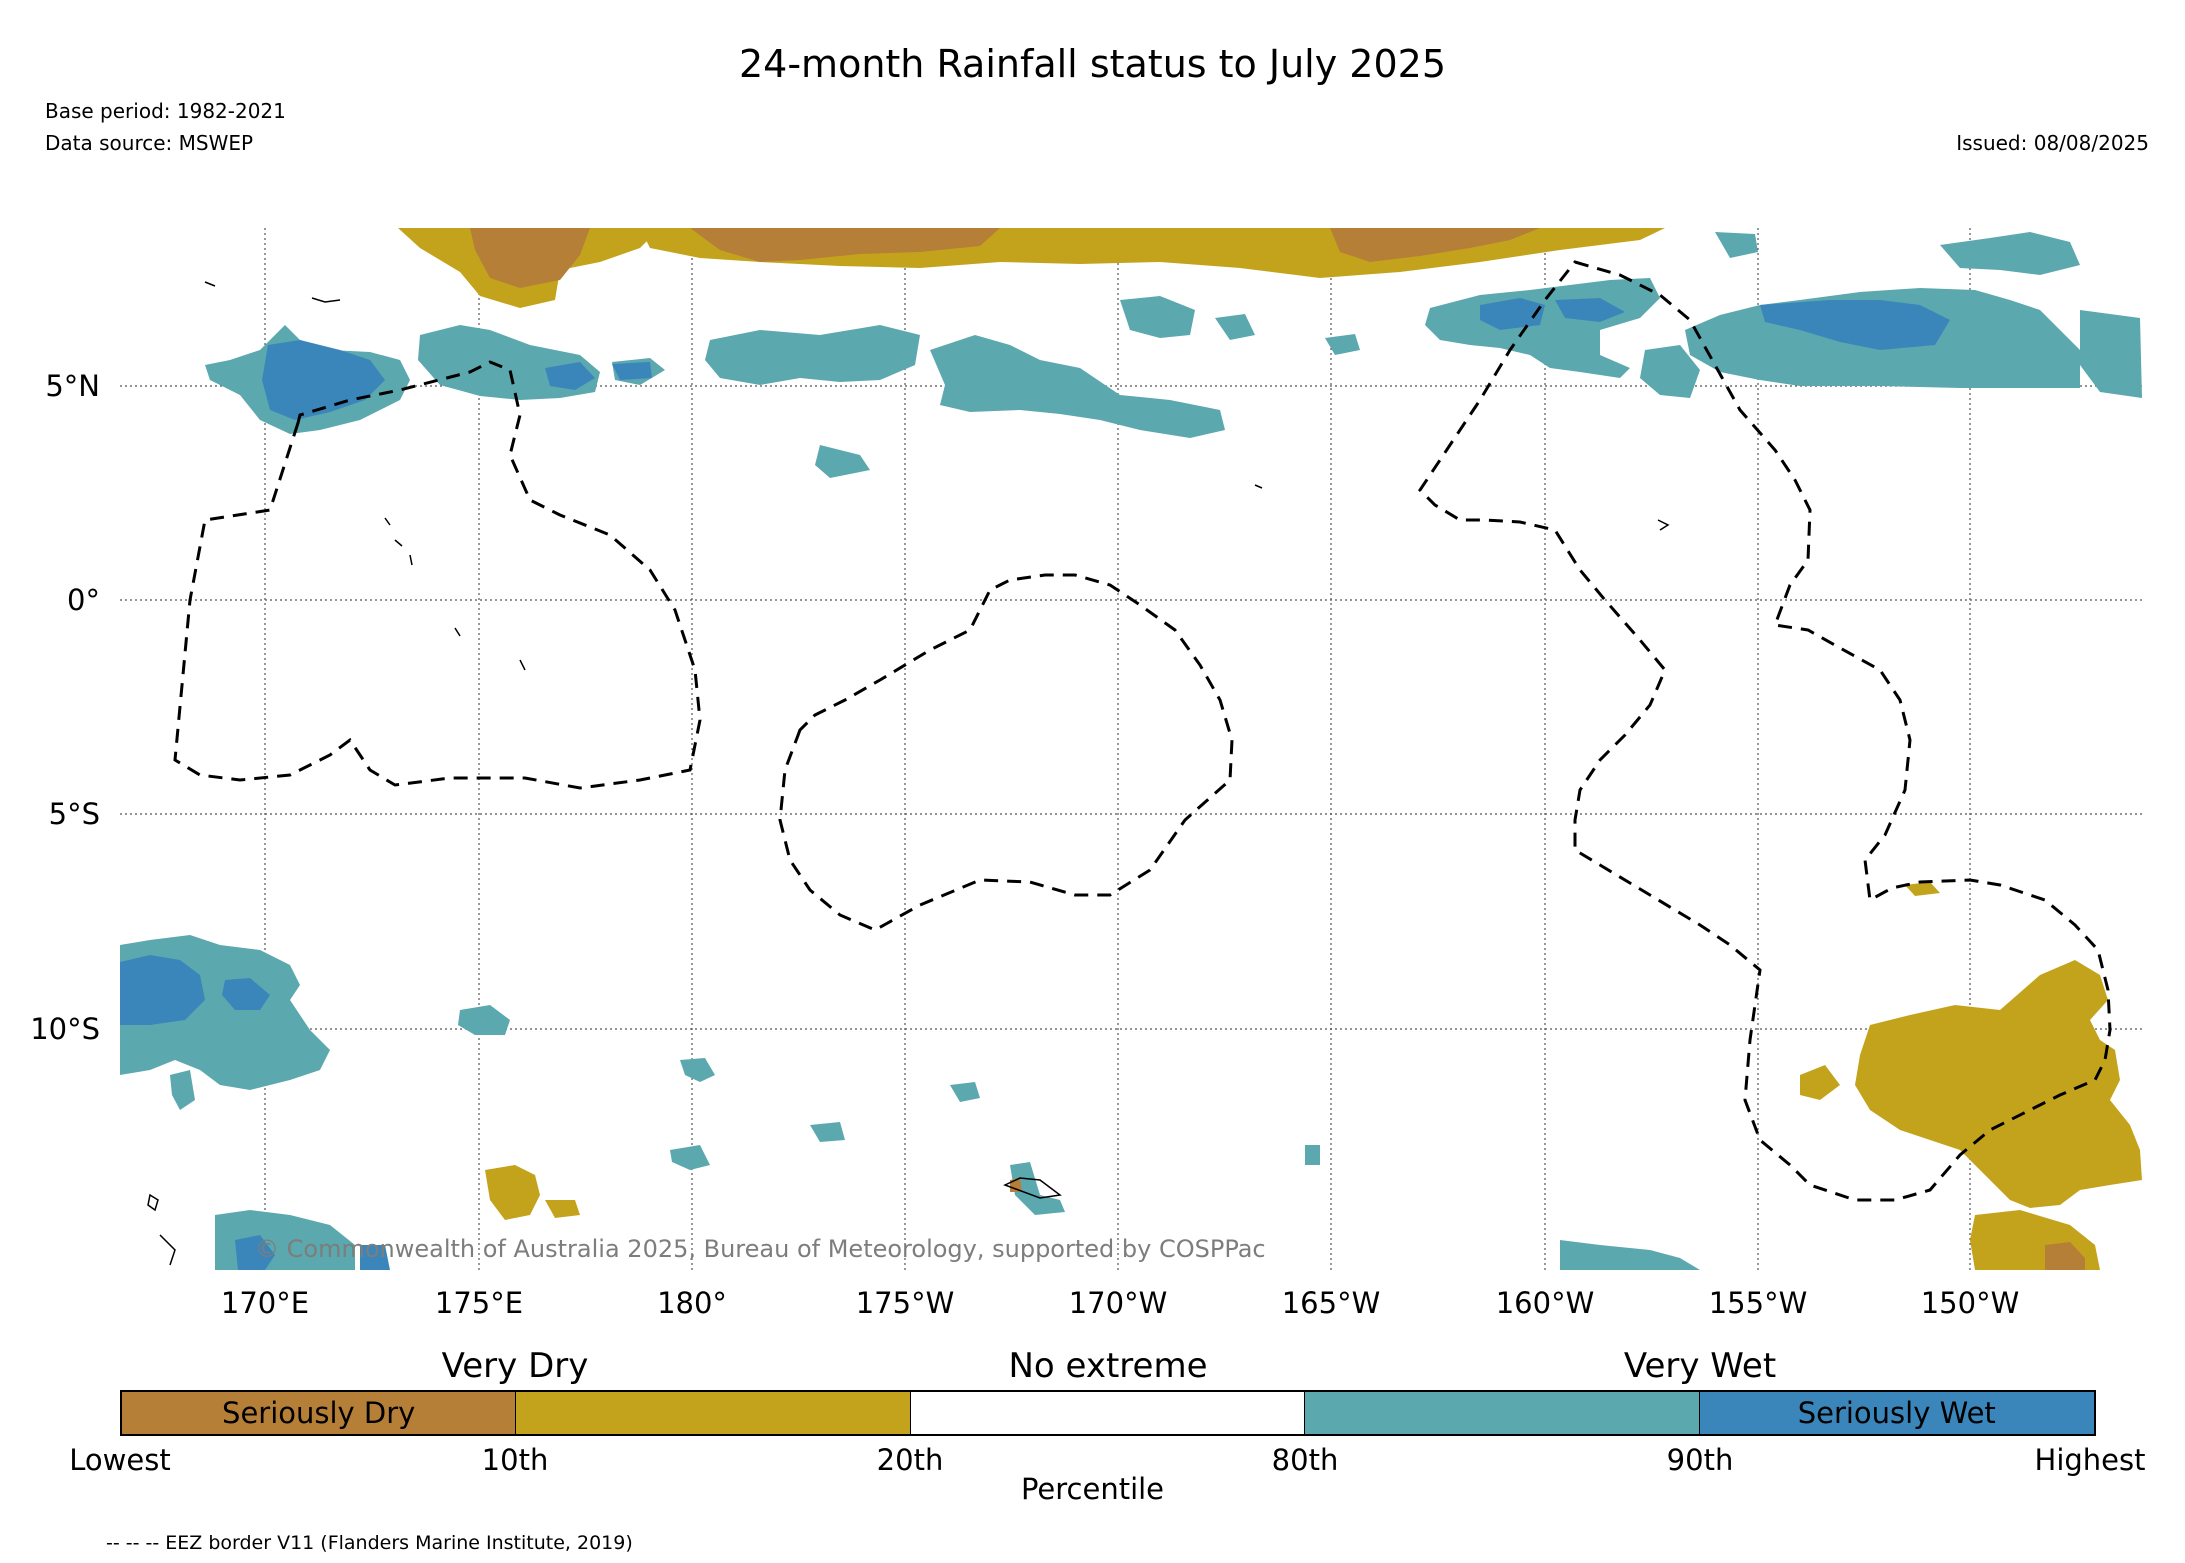 This screenshot has height=1563, width=2185. I want to click on data-source: Data source: MSWEP, so click(149, 143).